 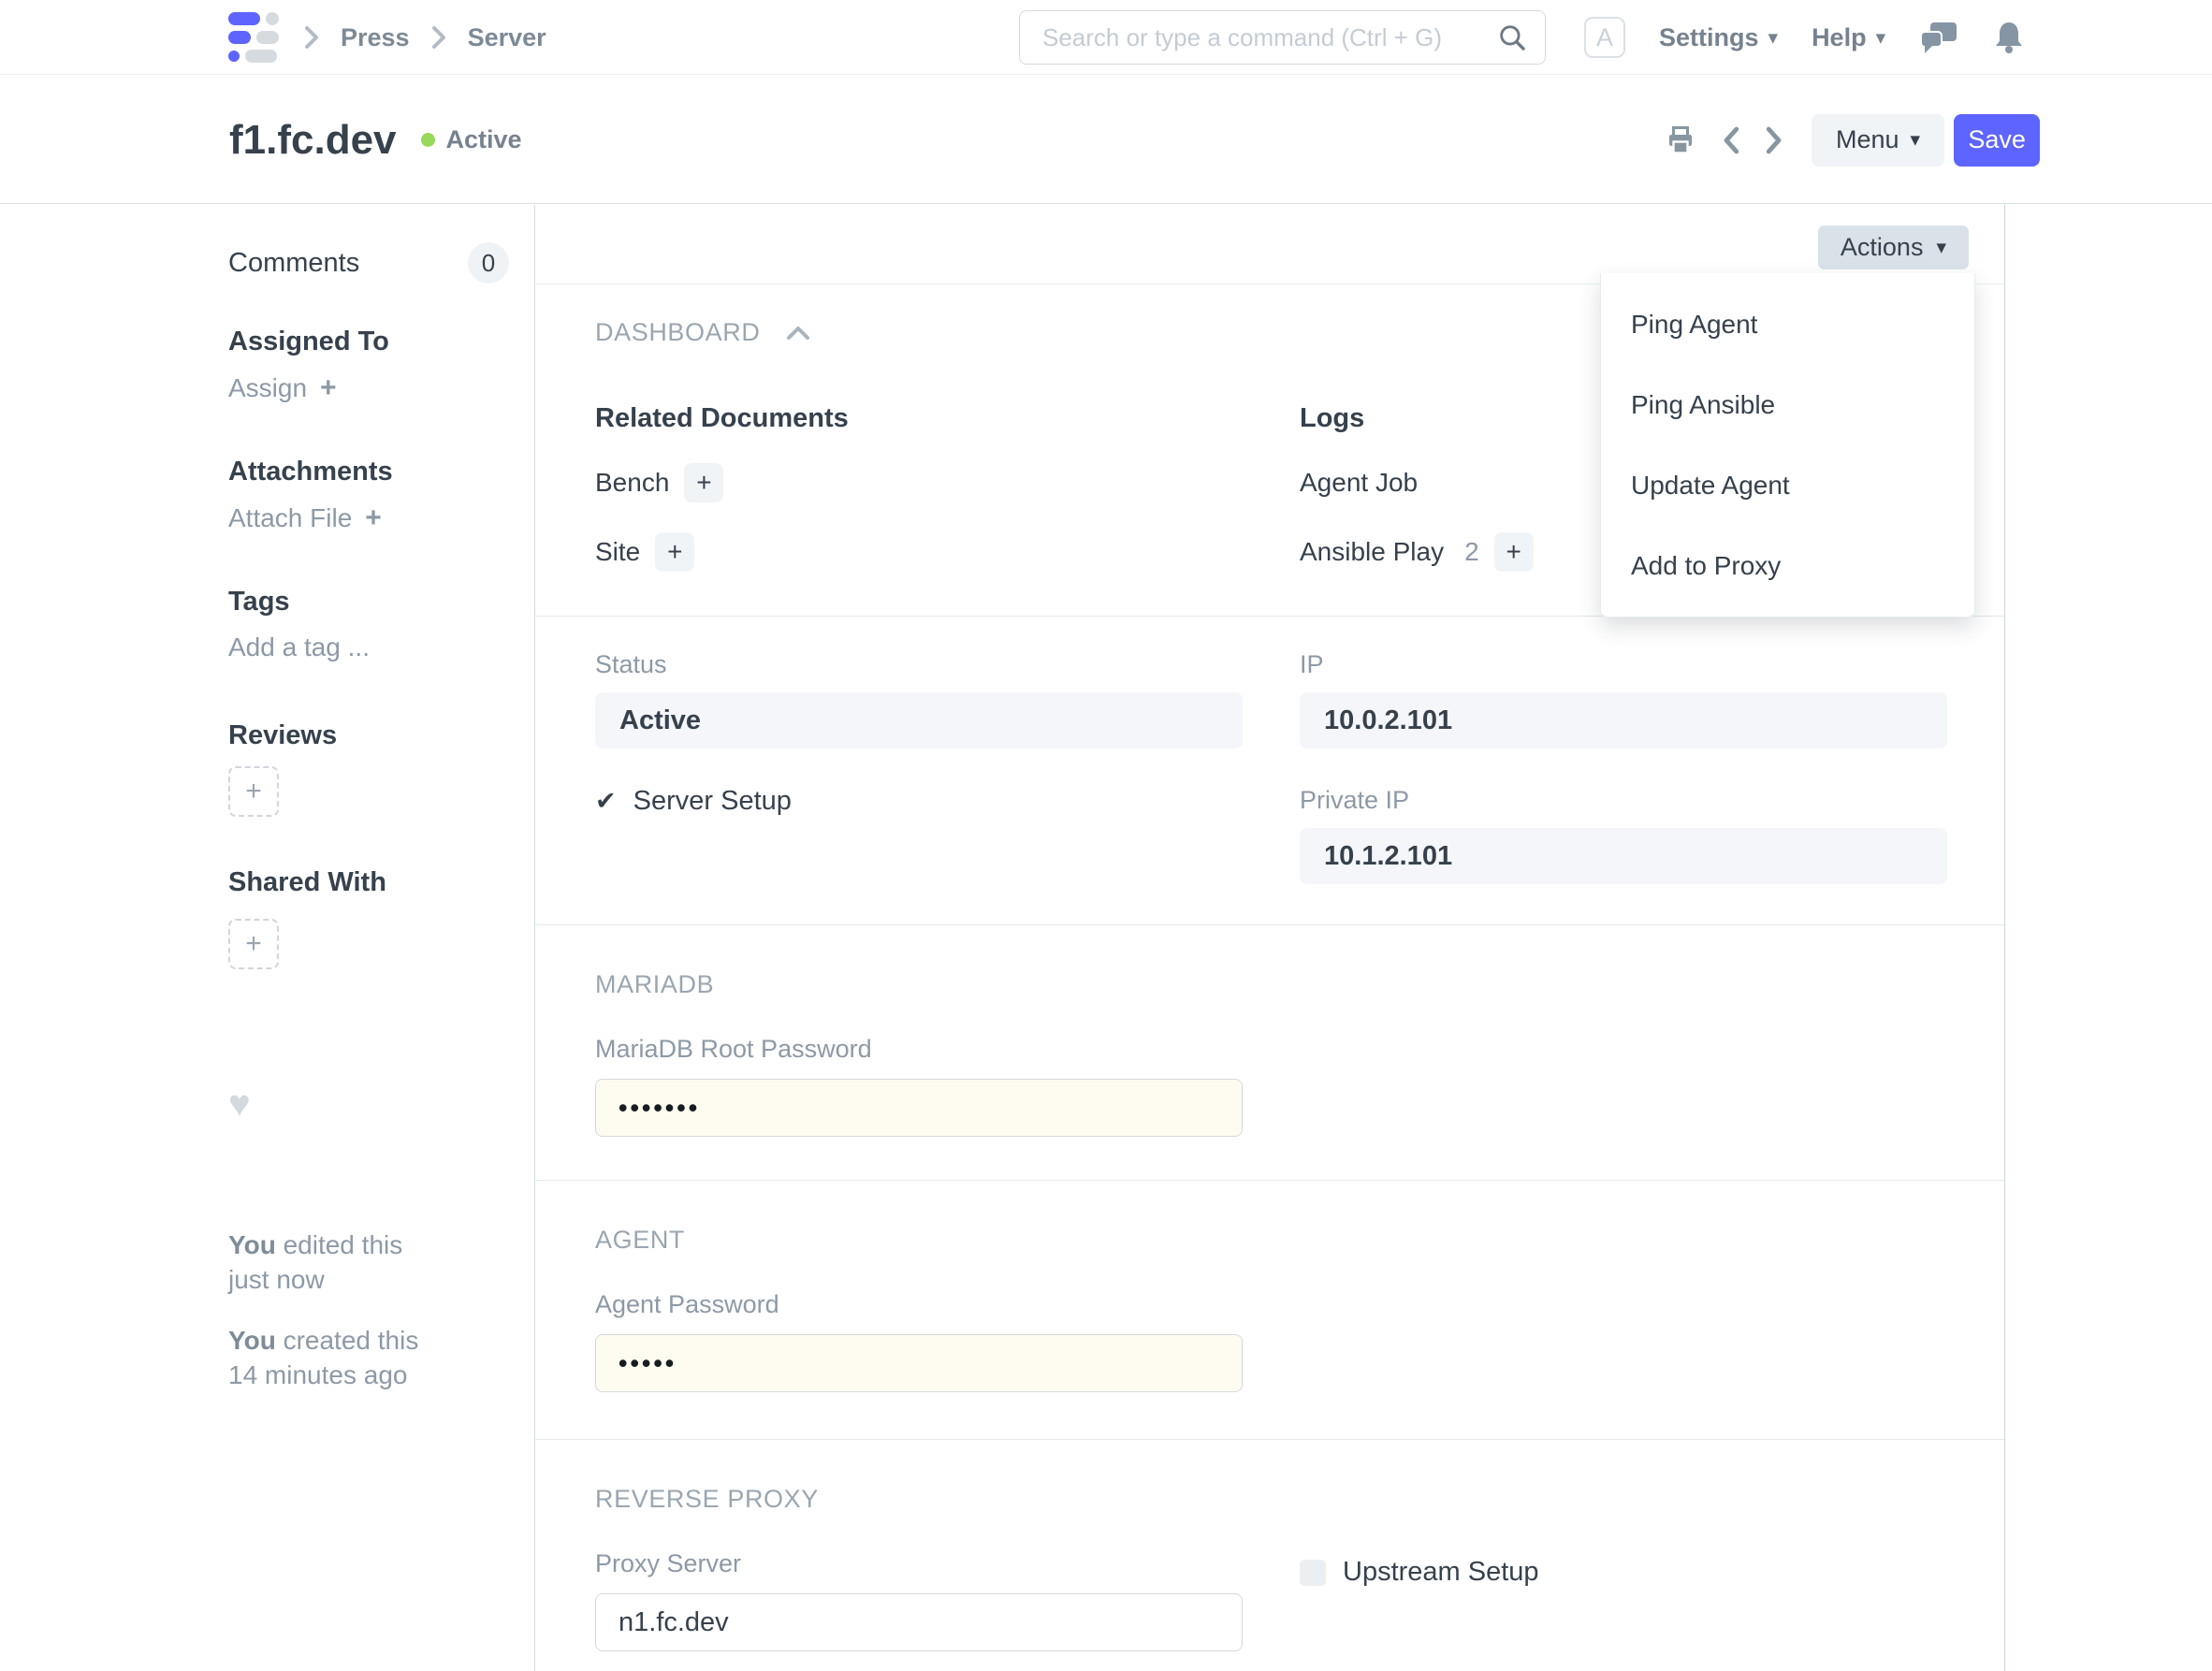 I want to click on add-ansible-play-button: +, so click(x=1513, y=552).